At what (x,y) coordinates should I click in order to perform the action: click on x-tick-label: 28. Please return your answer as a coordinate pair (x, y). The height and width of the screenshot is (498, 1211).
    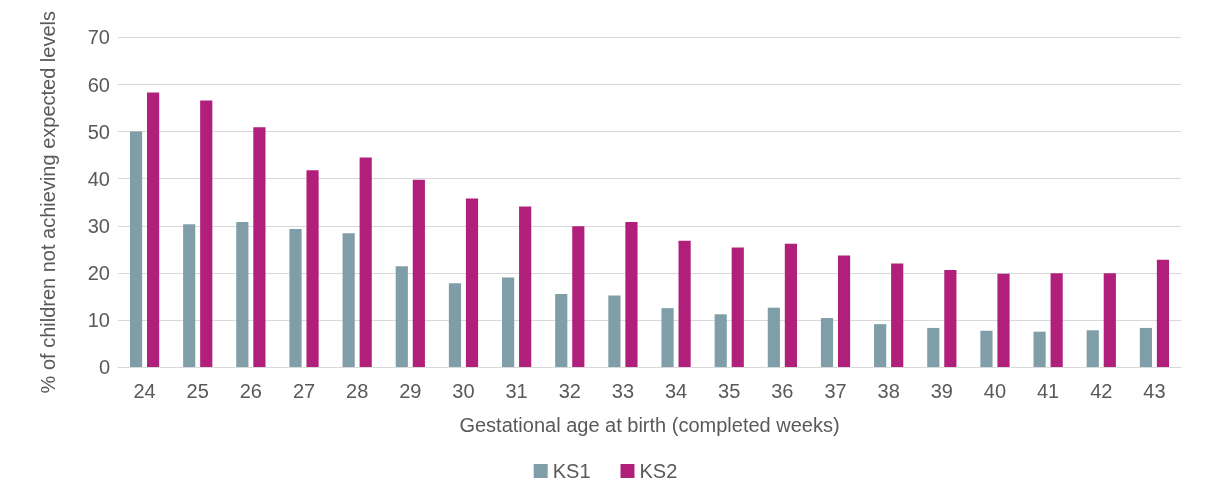
    Looking at the image, I should click on (357, 391).